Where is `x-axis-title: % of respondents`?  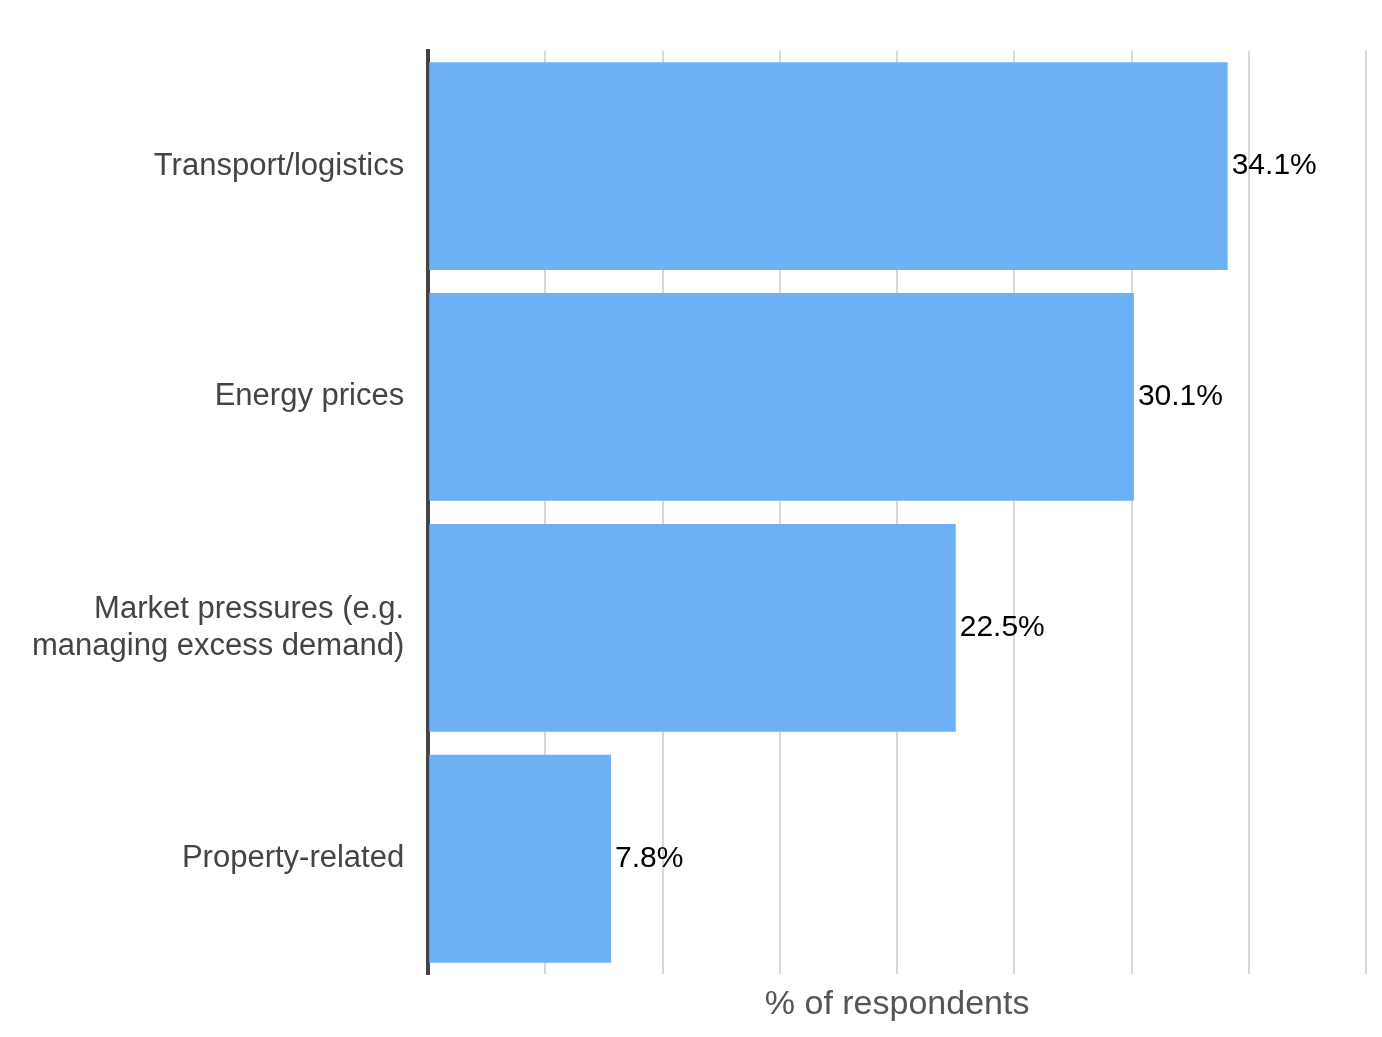
x-axis-title: % of respondents is located at coordinates (897, 1001).